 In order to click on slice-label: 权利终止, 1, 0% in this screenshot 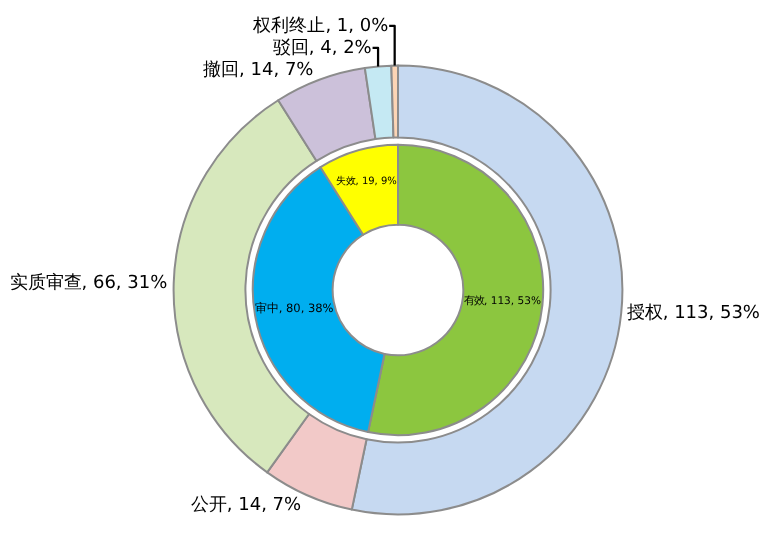, I will do `click(320, 25)`.